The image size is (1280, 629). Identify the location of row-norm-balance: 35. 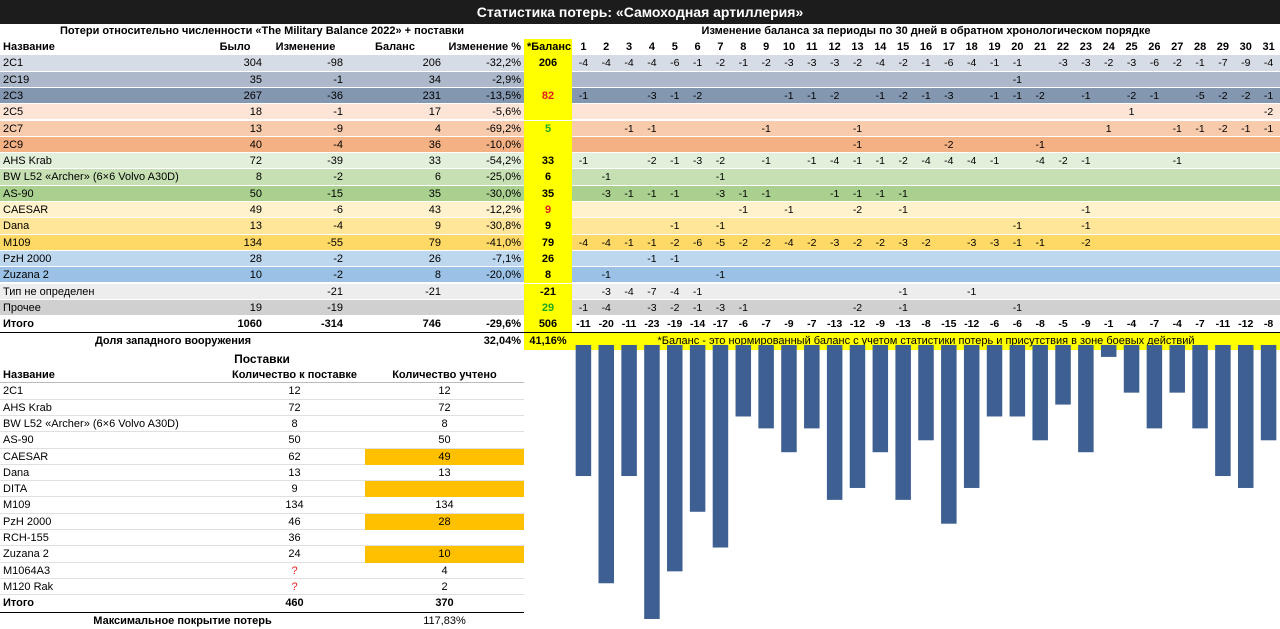
(548, 193).